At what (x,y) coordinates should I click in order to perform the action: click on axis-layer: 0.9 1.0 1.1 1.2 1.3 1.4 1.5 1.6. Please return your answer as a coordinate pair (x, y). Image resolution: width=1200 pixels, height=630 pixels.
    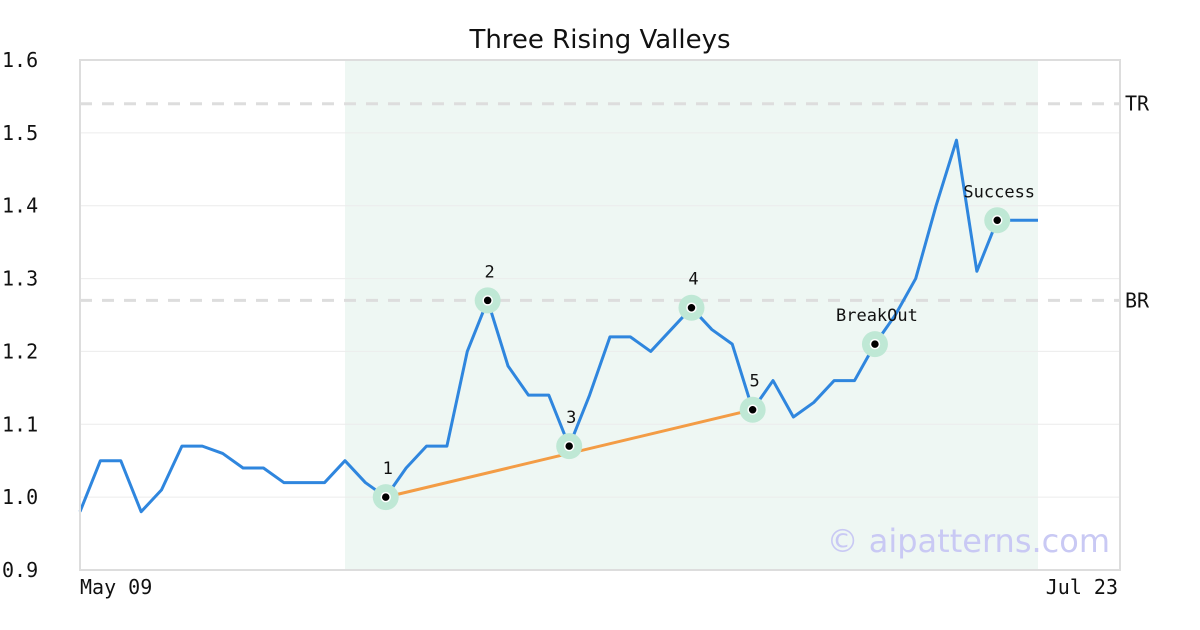
    Looking at the image, I should click on (20, 315).